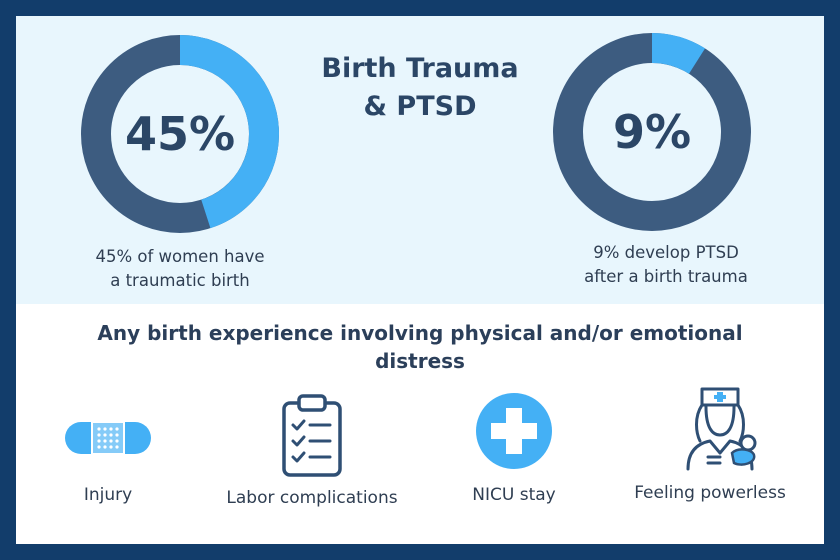 The height and width of the screenshot is (560, 840). I want to click on donut-value-label: 45%, so click(180, 134).